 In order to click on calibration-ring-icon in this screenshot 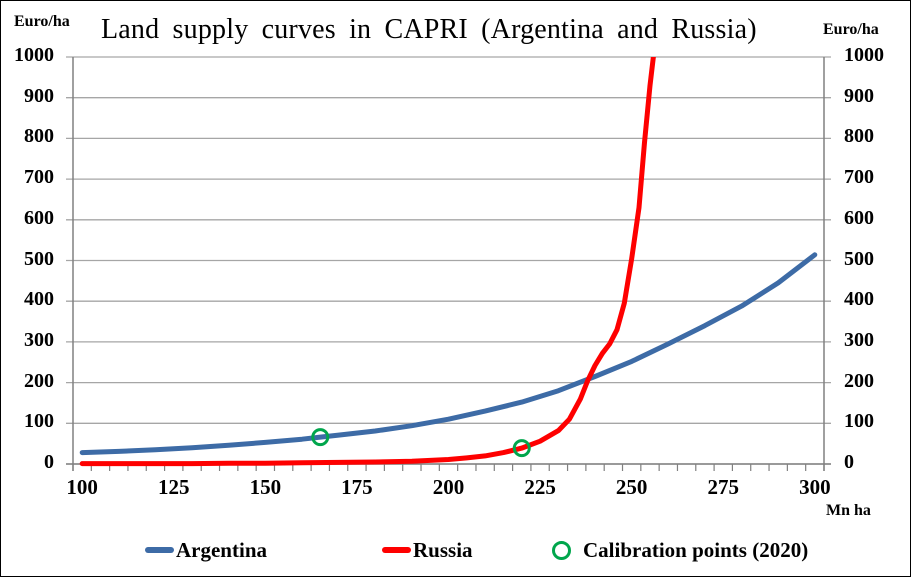, I will do `click(561, 550)`.